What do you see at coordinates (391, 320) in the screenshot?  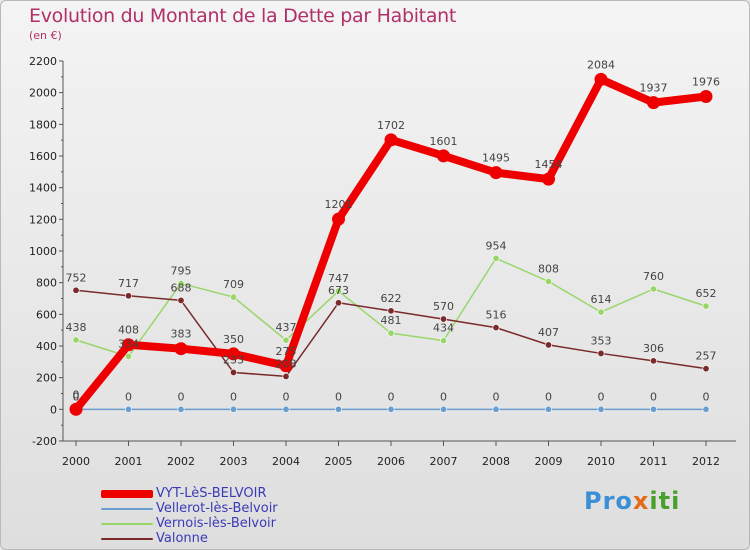 I see `data-label: 481` at bounding box center [391, 320].